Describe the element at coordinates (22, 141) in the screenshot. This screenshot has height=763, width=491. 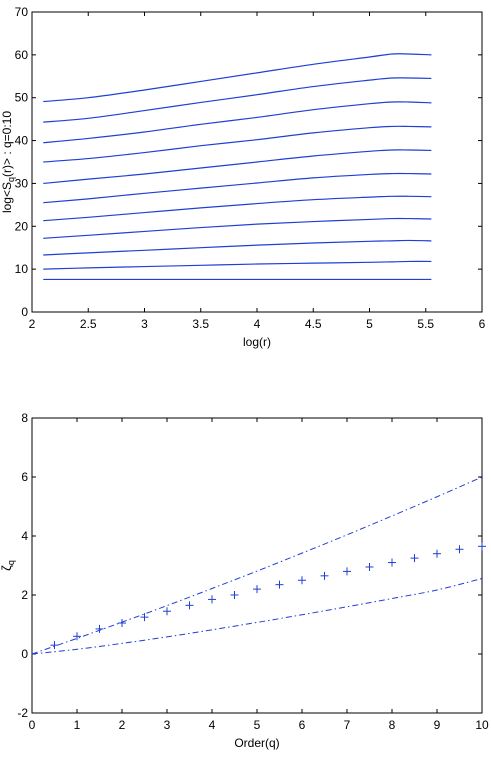
I see `y-tick-label: 40` at that location.